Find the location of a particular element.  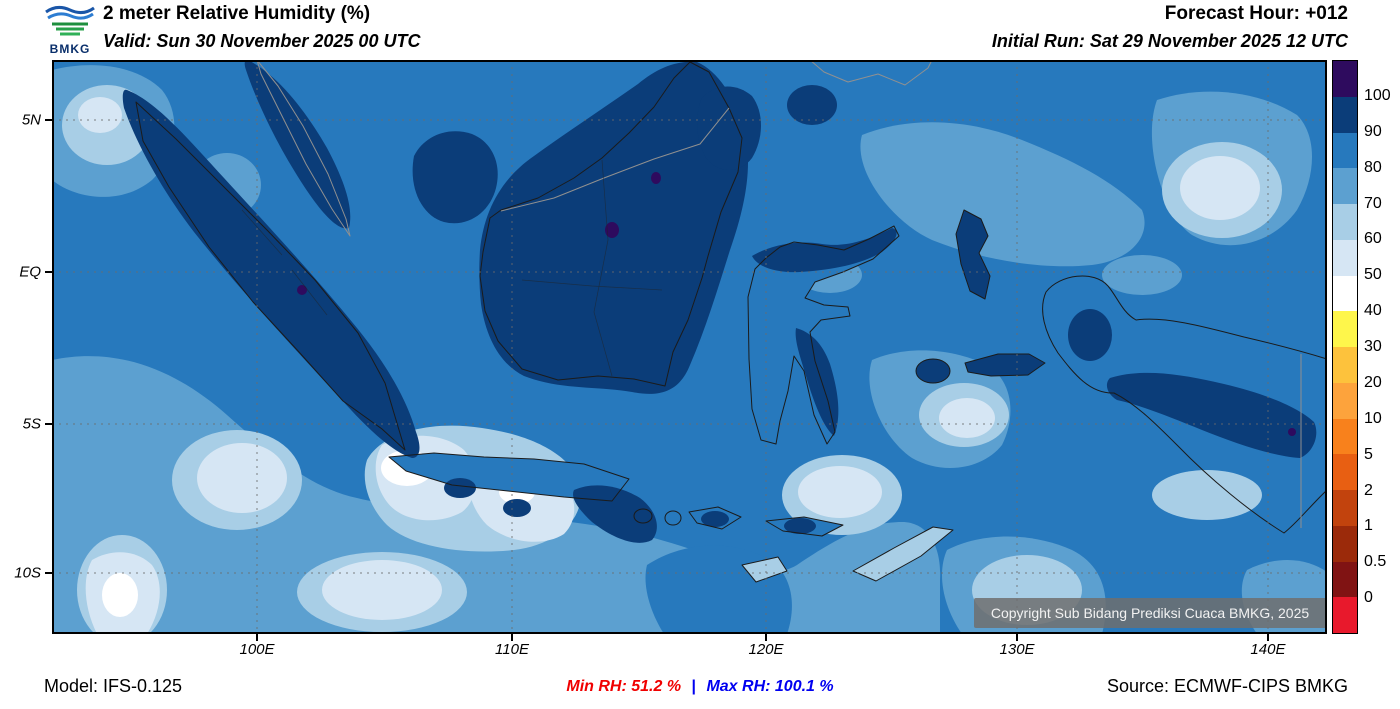

colorbar-tick-label: 40 is located at coordinates (1373, 311).